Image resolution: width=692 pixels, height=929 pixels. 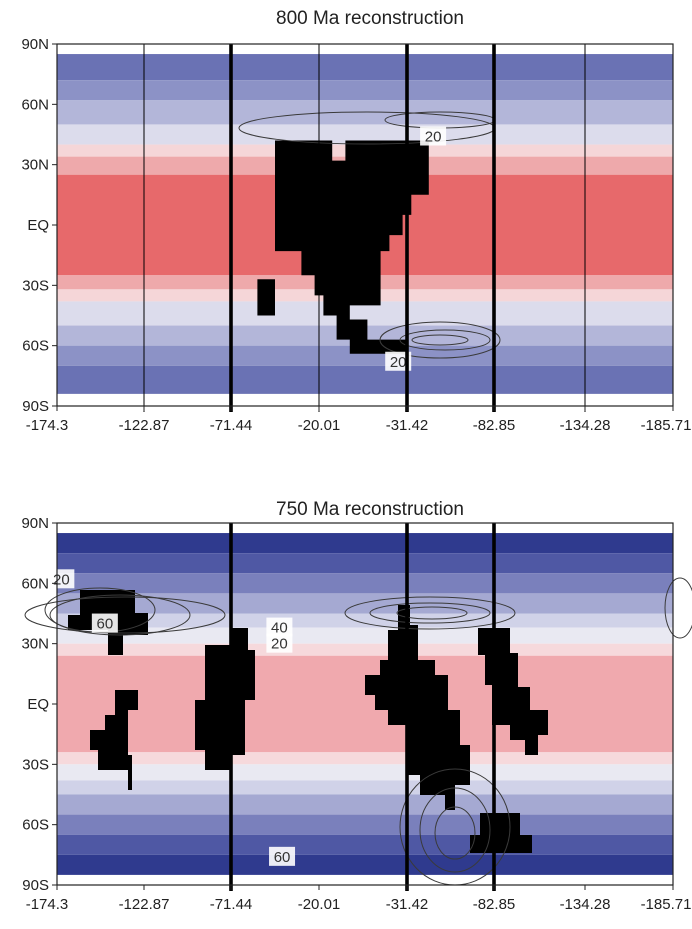 I want to click on contour-label: 40, so click(x=279, y=627).